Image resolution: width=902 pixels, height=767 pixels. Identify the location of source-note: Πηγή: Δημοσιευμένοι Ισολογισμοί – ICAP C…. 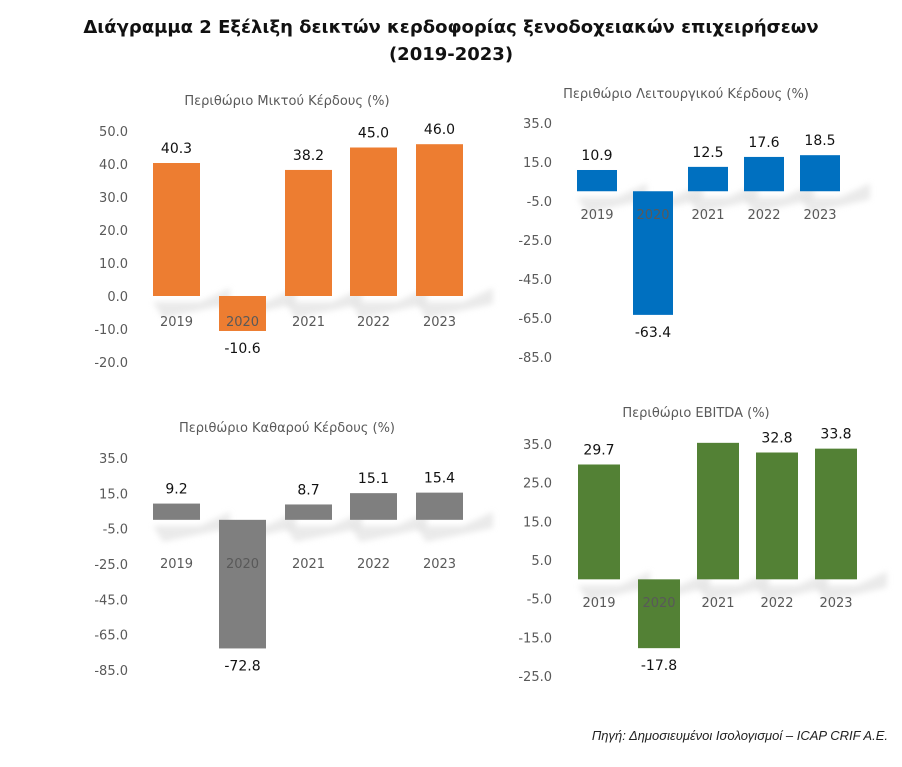
(739, 735).